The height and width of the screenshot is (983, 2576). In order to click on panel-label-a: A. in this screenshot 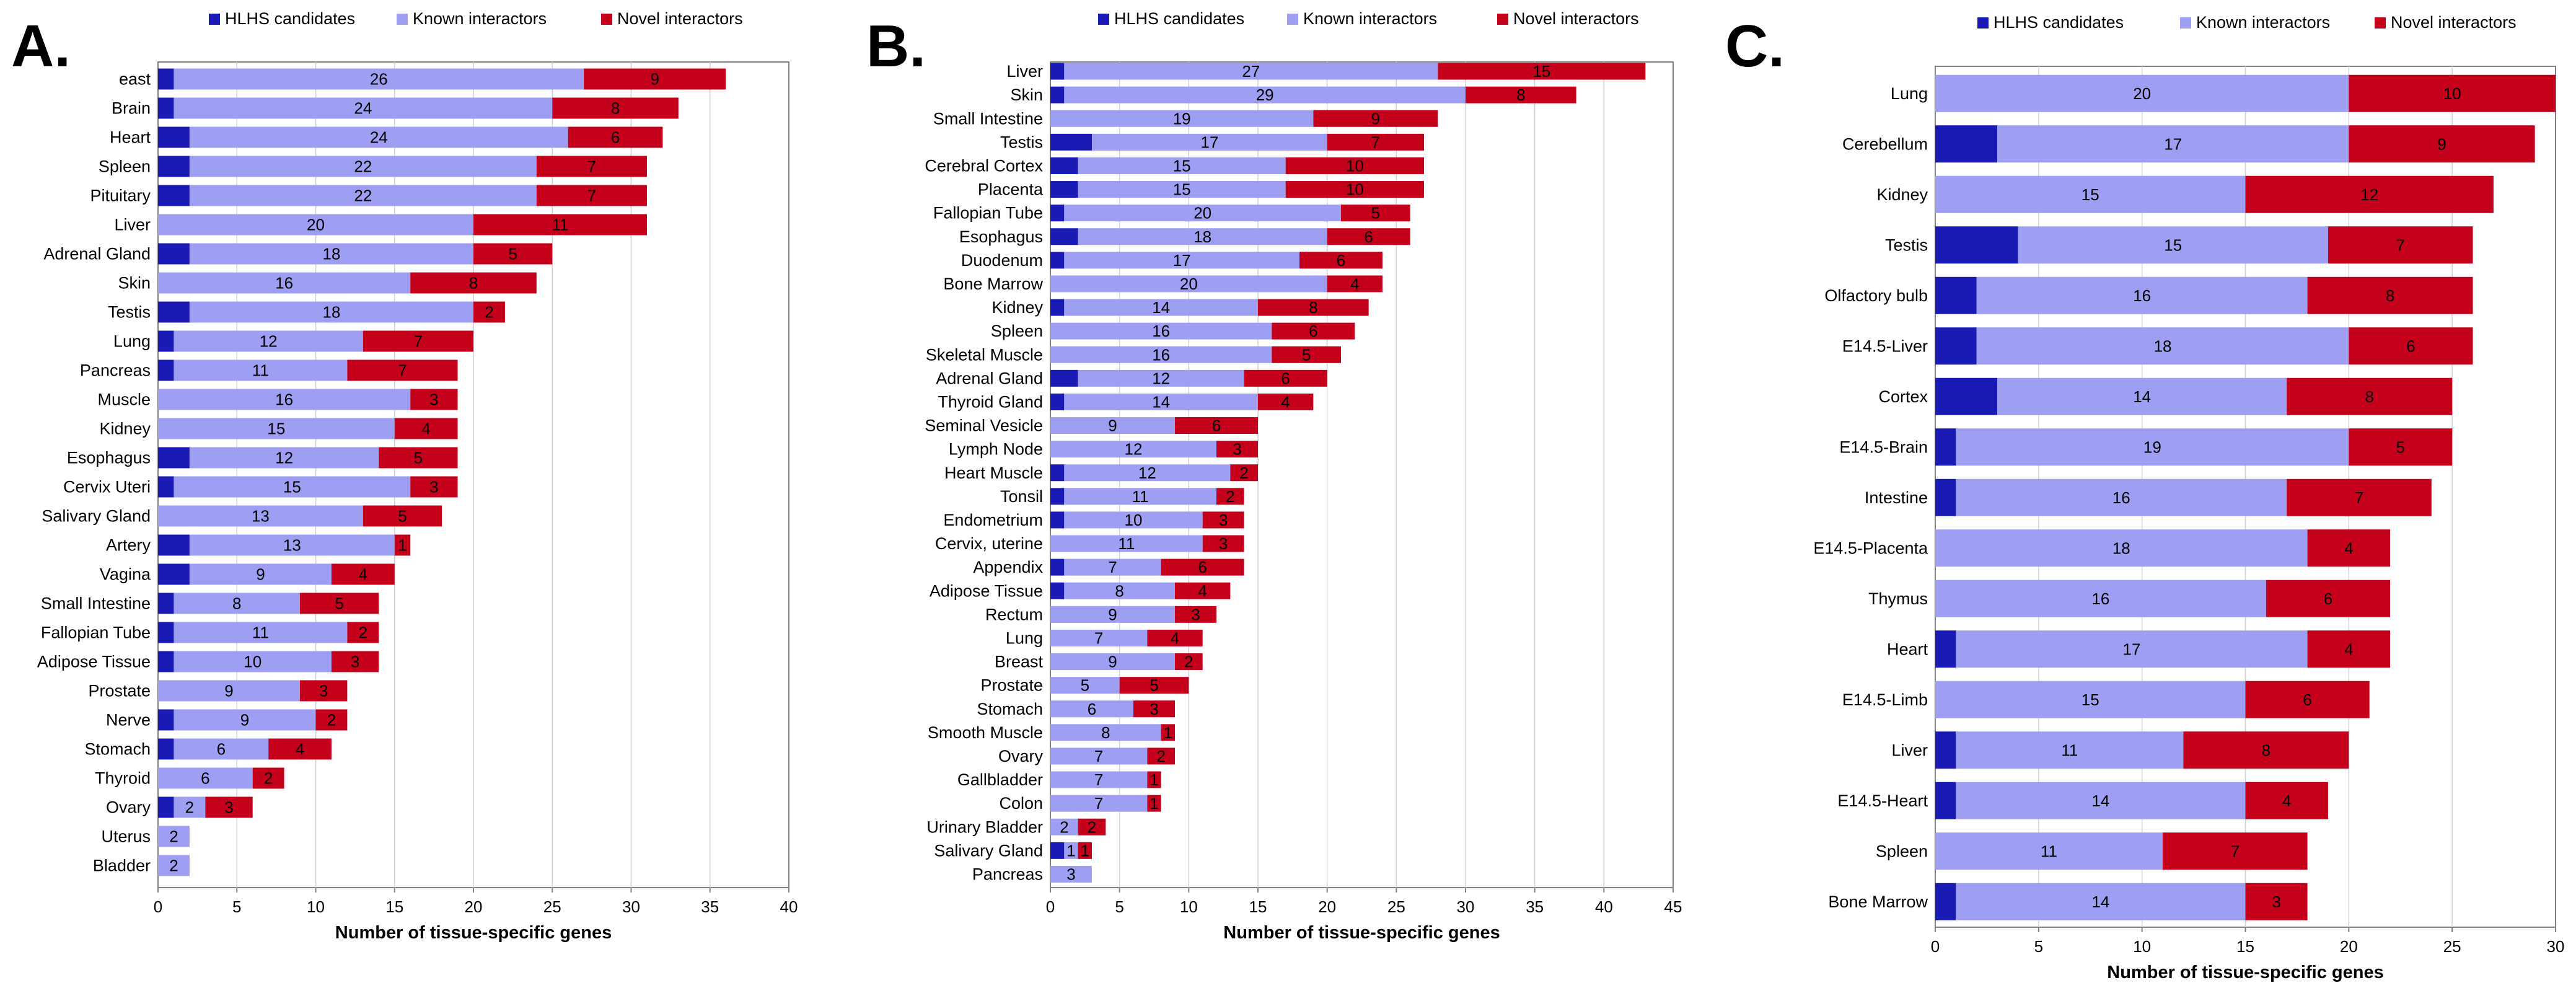, I will do `click(41, 46)`.